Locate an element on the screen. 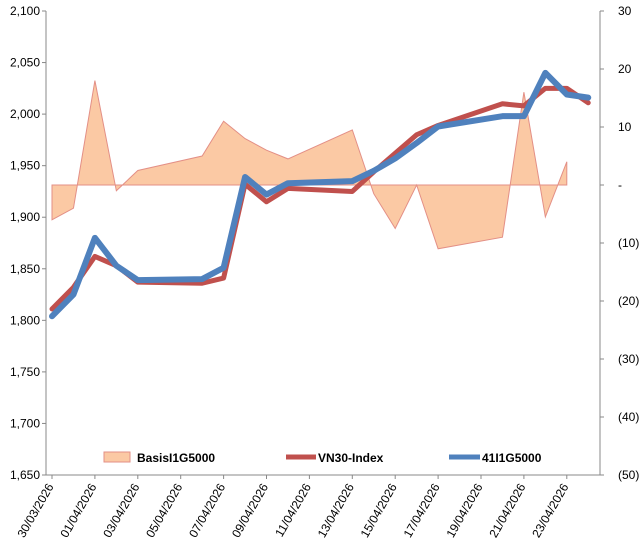 This screenshot has height=558, width=644. x-tick-label: 13/04/2026 is located at coordinates (336, 510).